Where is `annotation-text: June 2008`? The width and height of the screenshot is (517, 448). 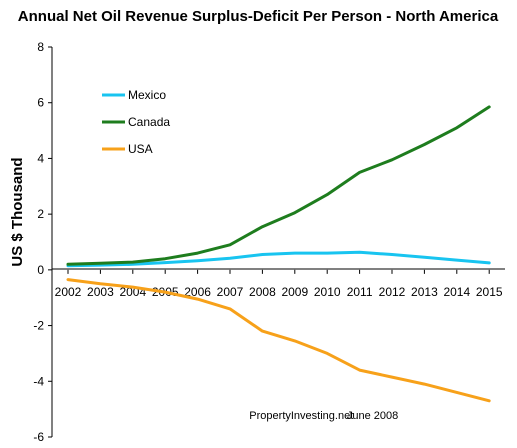 annotation-text: June 2008 is located at coordinates (372, 416).